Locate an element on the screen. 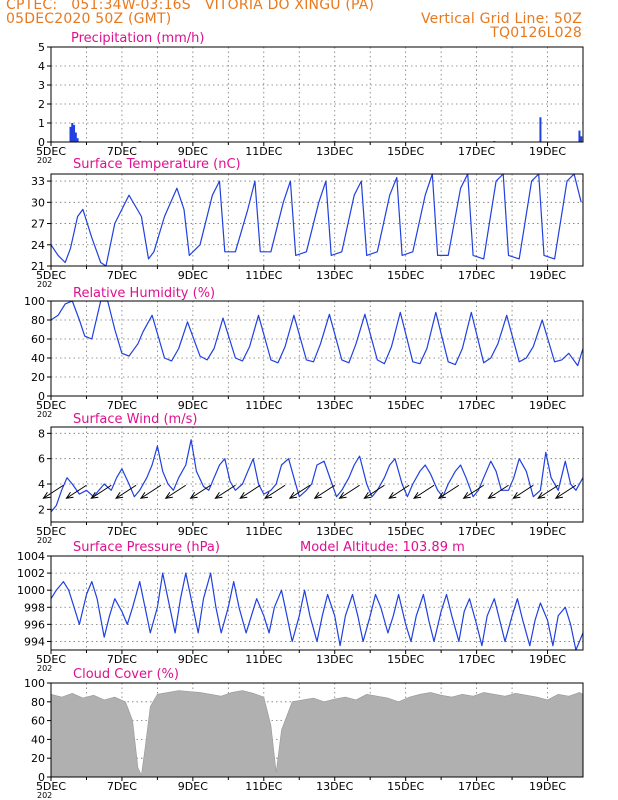 The width and height of the screenshot is (618, 800). header-grid-note: Vertical Grid Line: 50Z is located at coordinates (501, 19).